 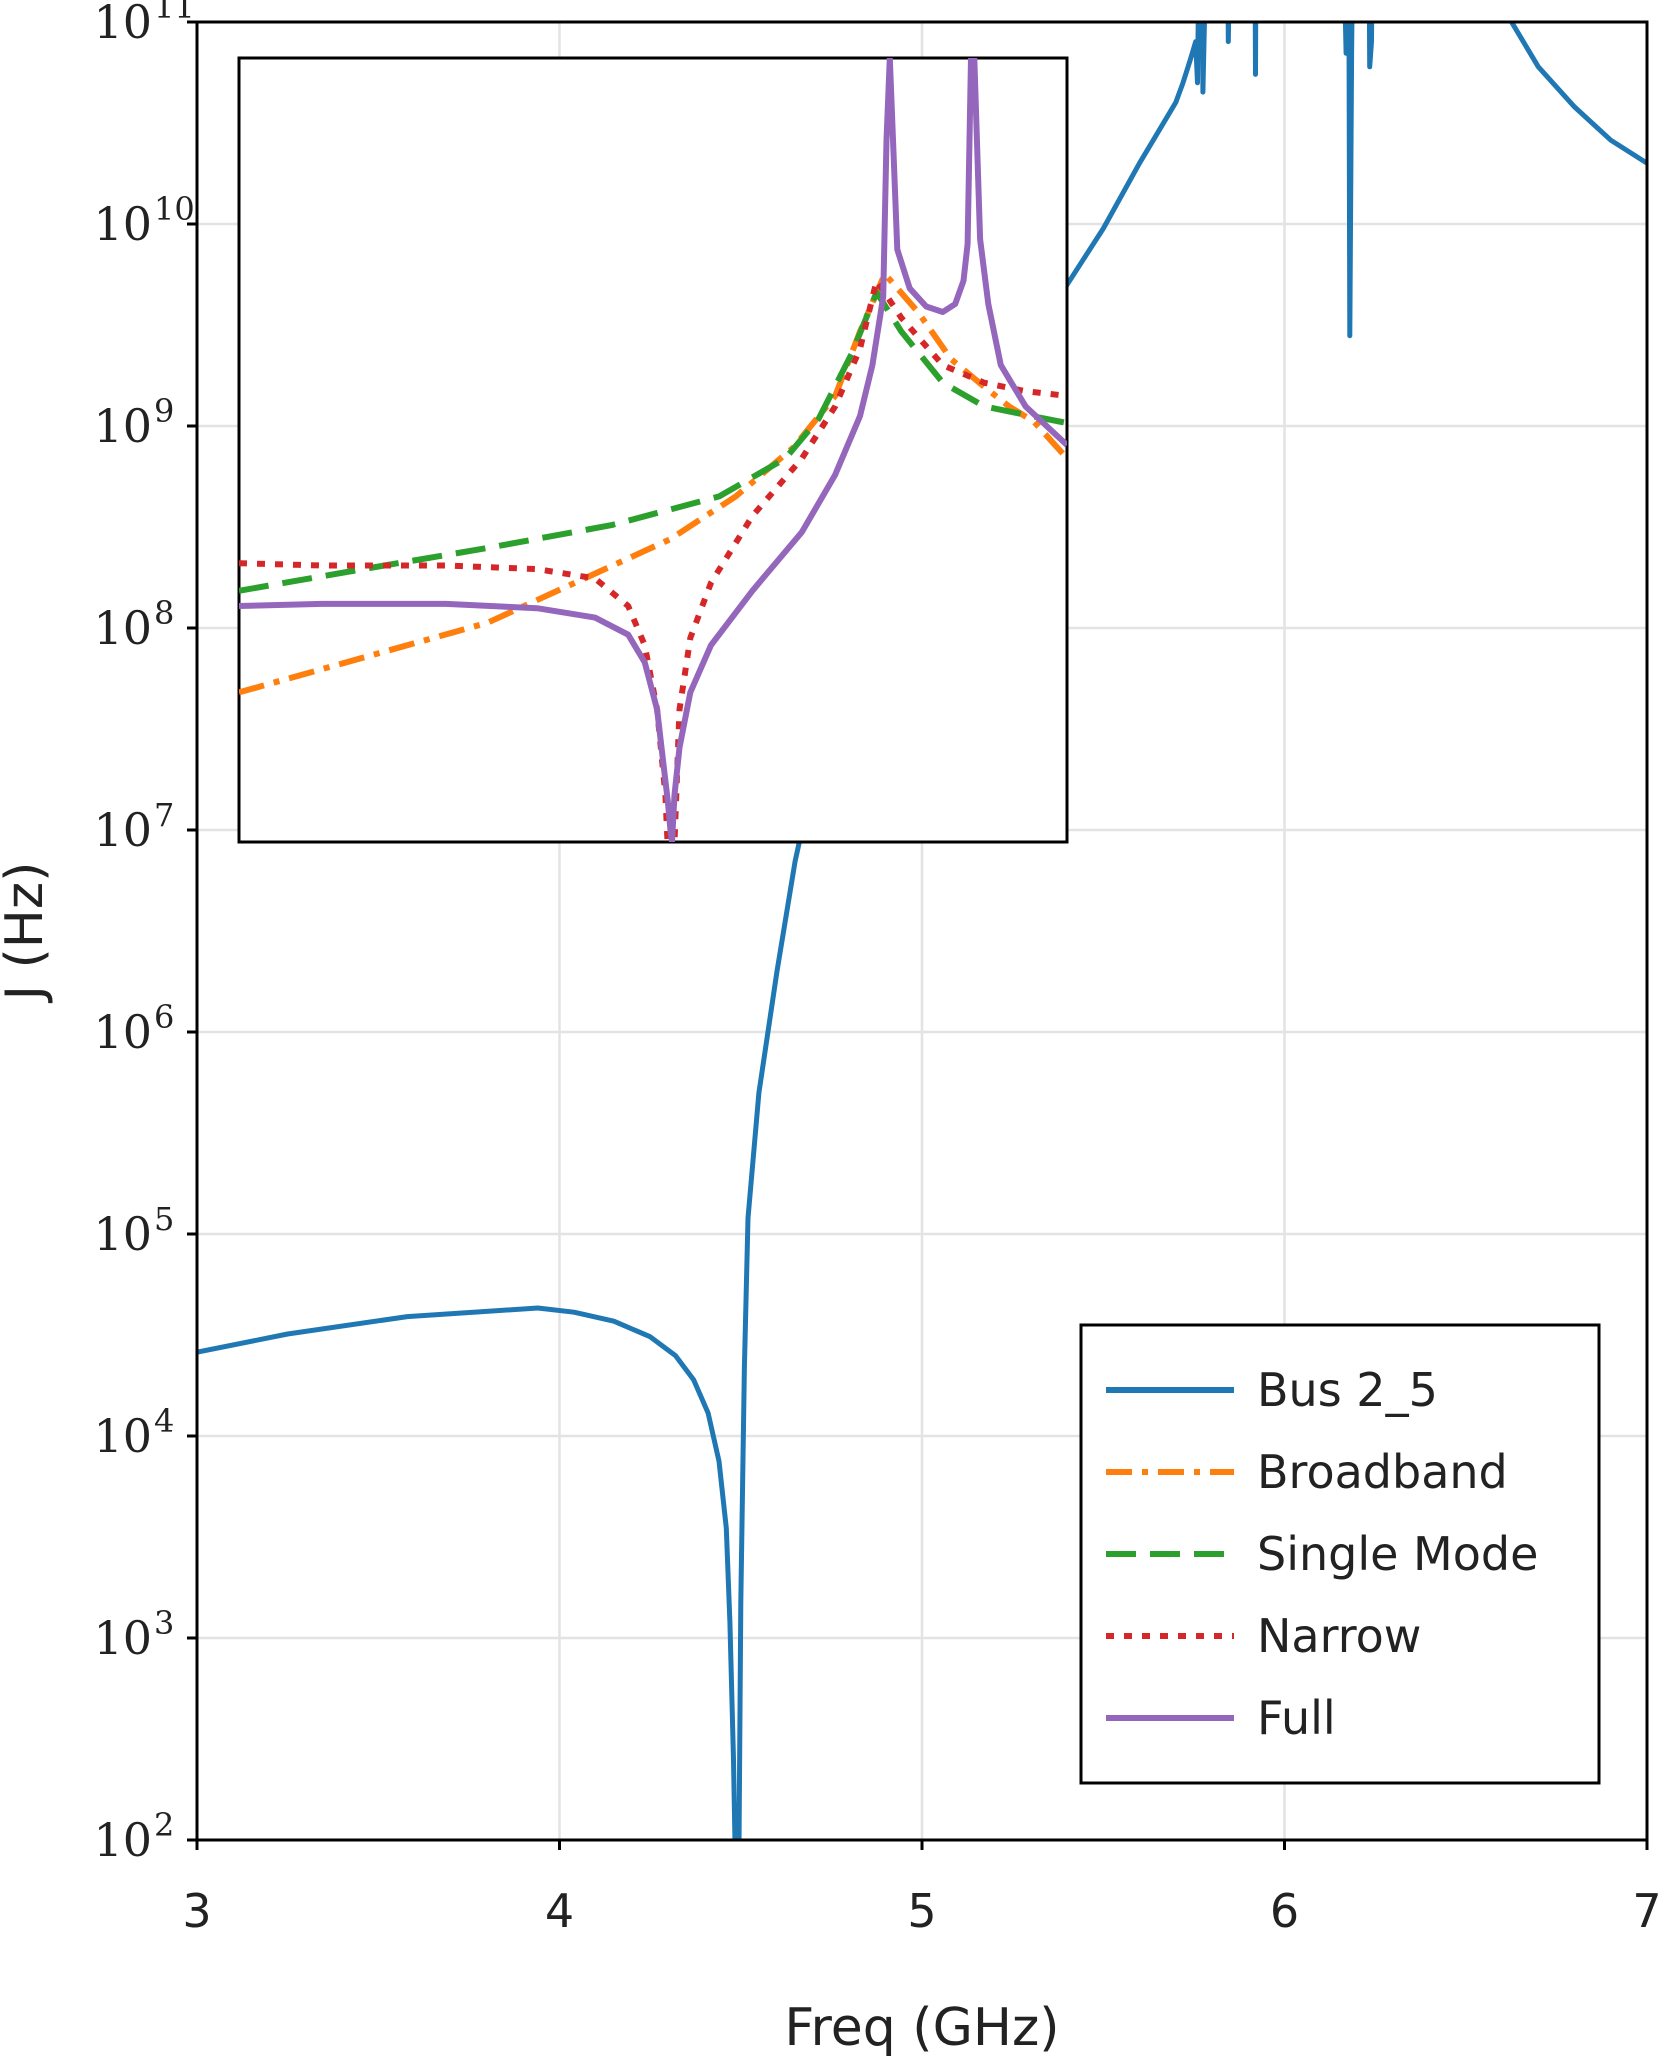 I want to click on legend-frame, so click(x=1340, y=1554).